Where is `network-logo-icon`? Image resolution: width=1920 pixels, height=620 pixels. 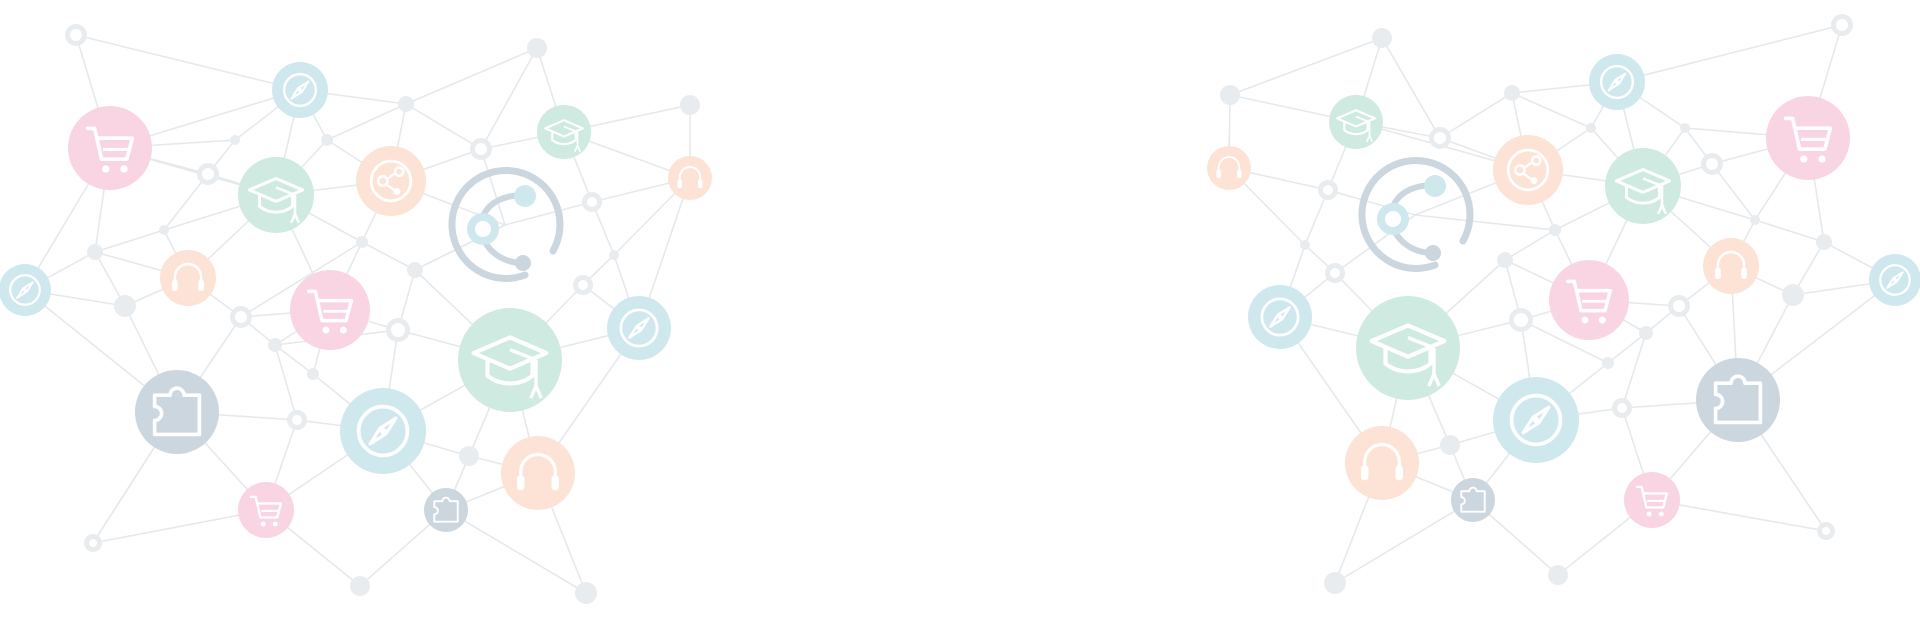 network-logo-icon is located at coordinates (506, 224).